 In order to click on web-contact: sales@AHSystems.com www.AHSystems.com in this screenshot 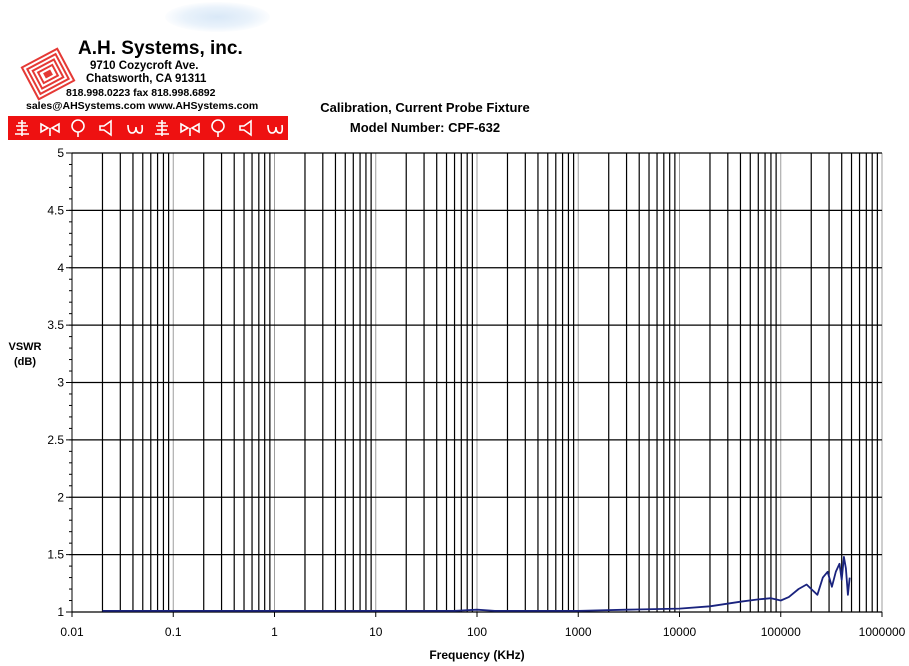, I will do `click(142, 106)`.